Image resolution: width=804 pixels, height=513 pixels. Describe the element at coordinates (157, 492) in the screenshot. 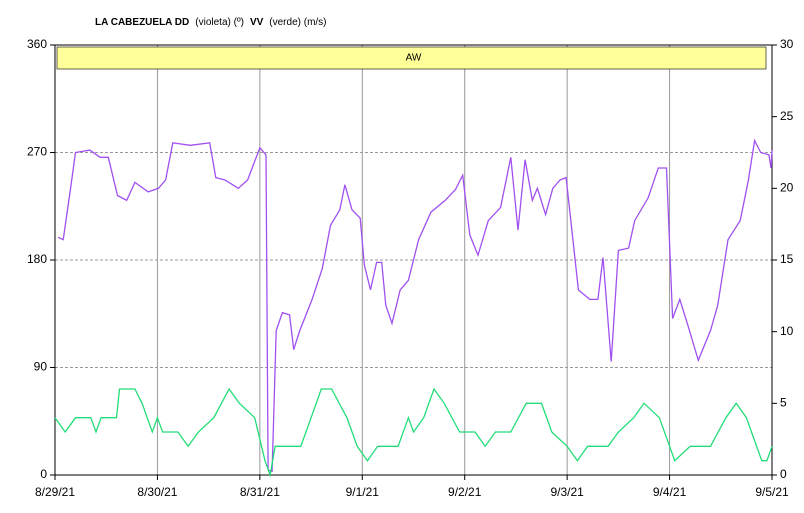

I see `x-tick-label: 8/30/21` at that location.